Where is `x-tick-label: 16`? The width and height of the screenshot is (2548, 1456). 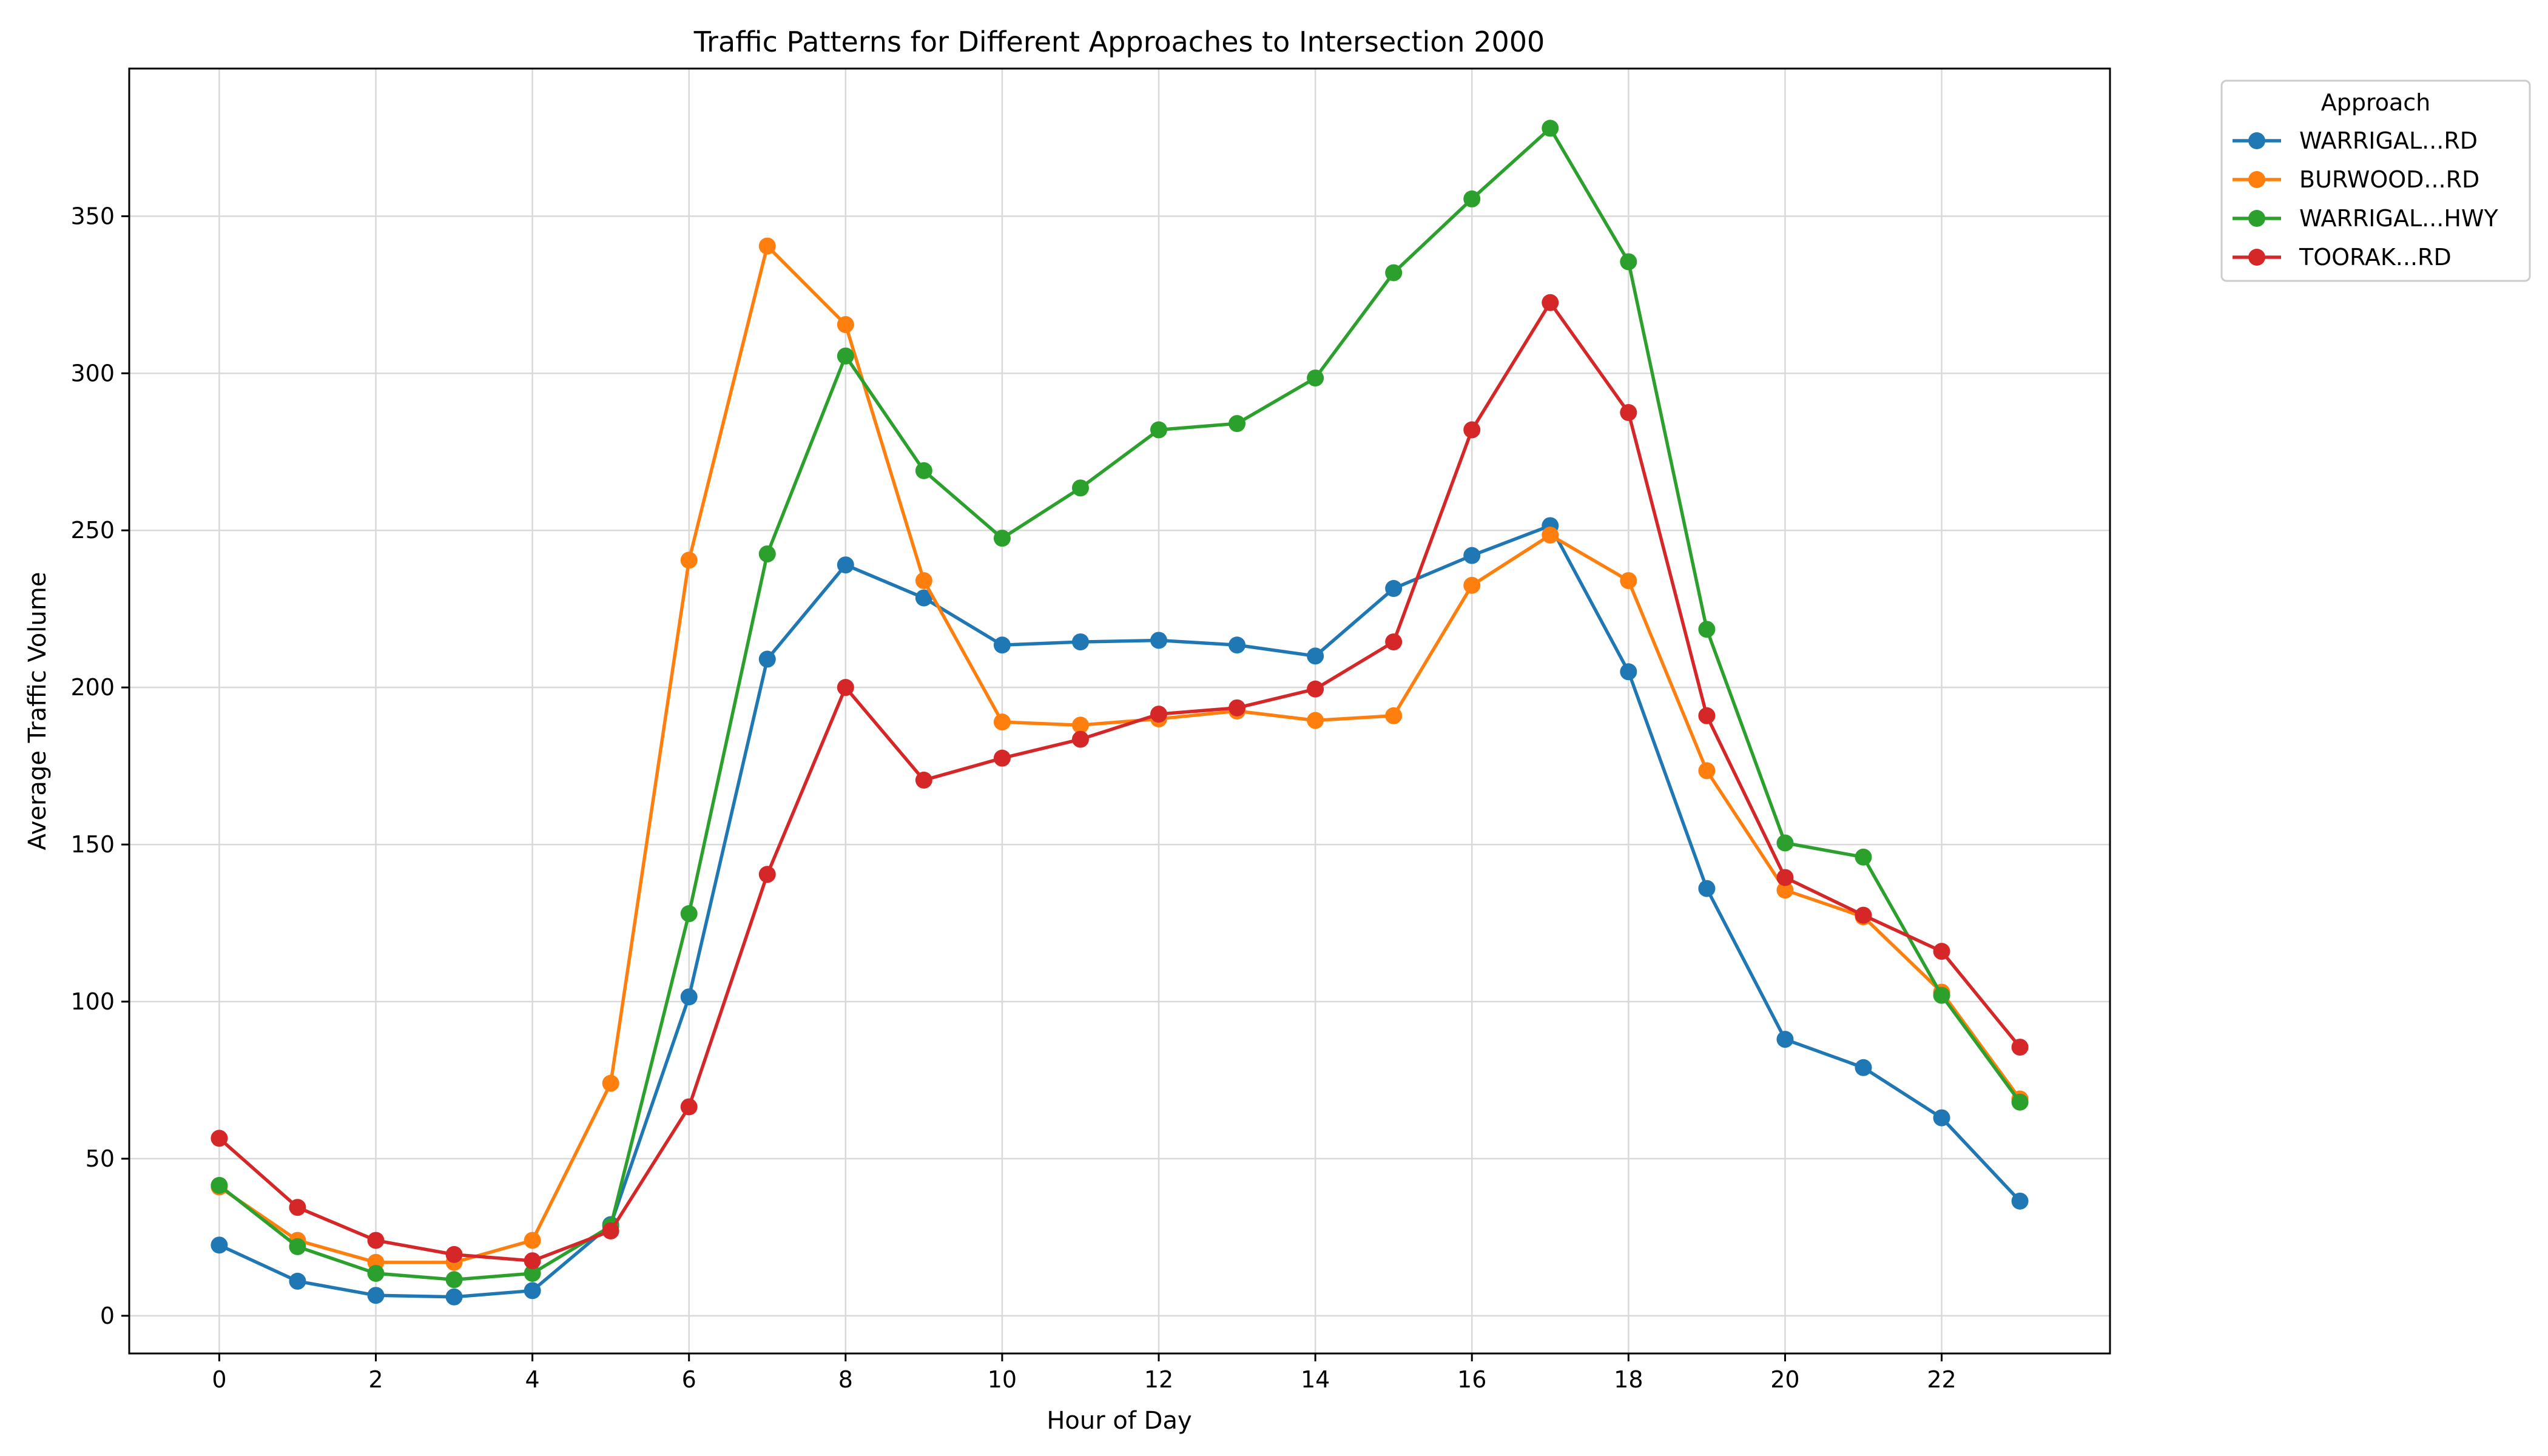 x-tick-label: 16 is located at coordinates (1471, 1379).